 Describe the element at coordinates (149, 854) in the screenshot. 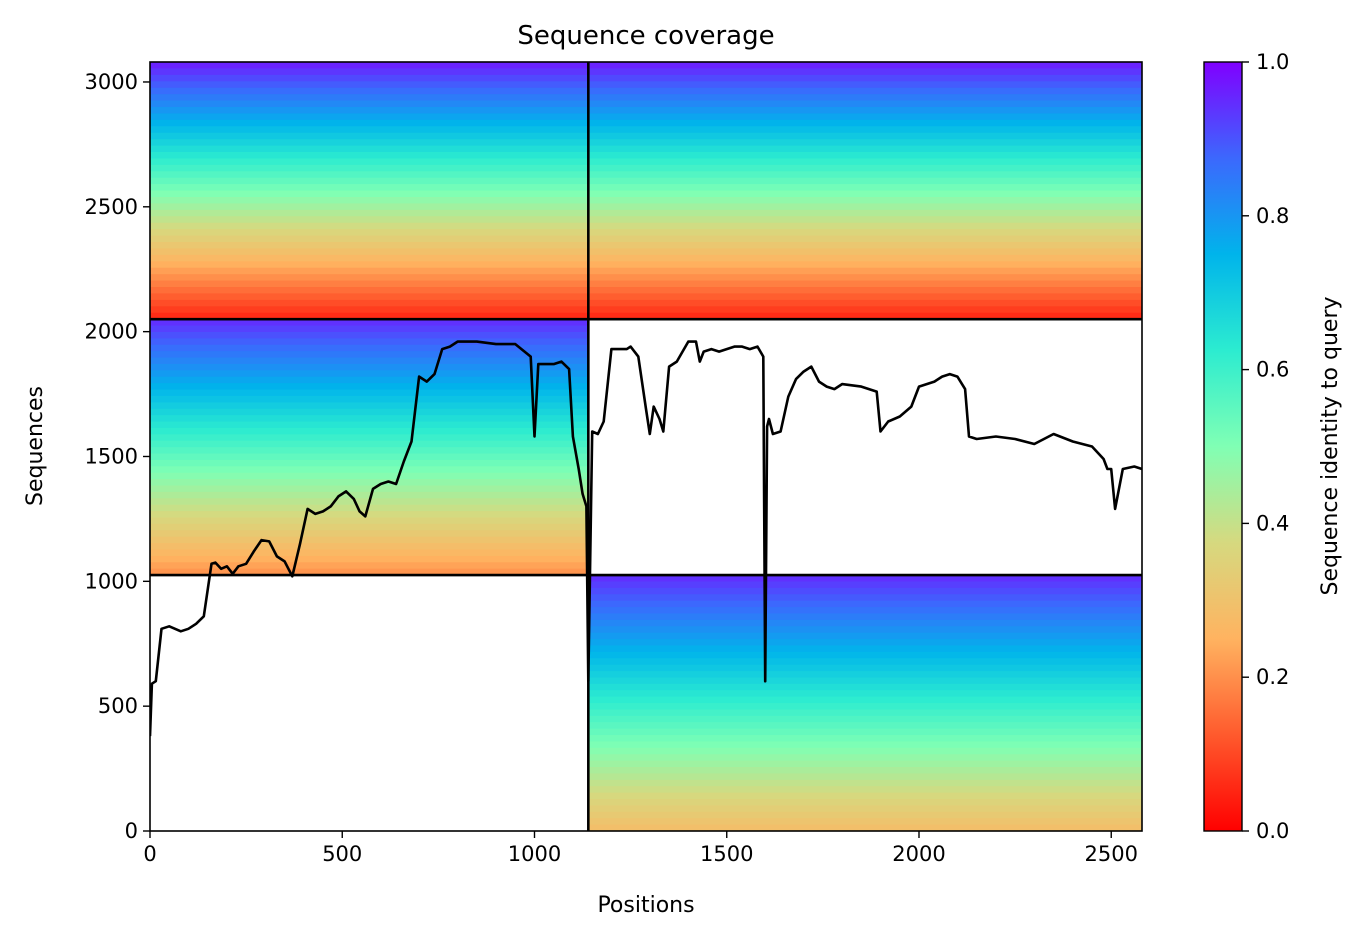

I see `x-tick-label: 0` at that location.